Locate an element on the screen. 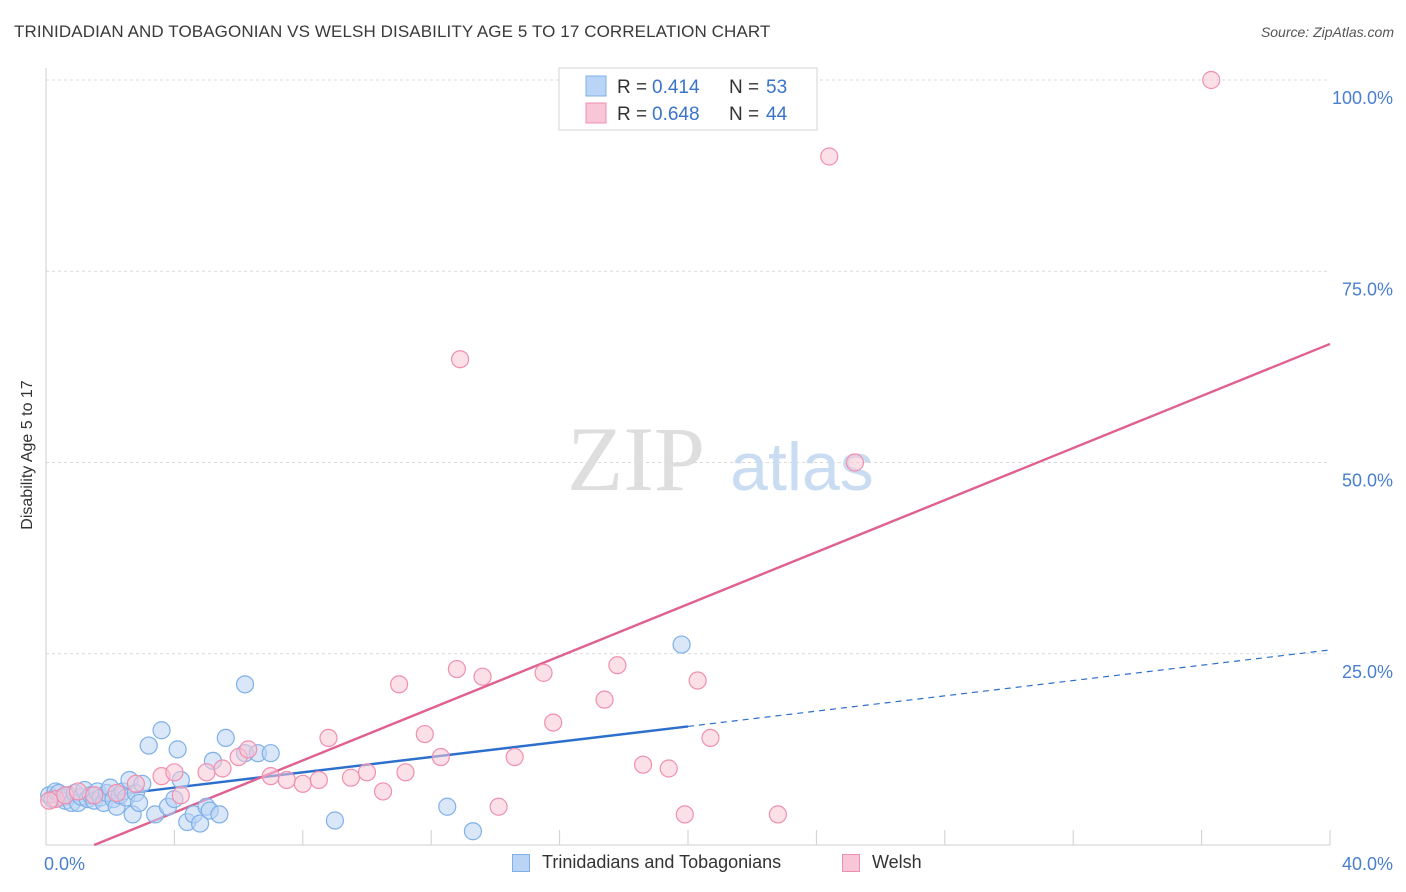  legend-label: Trinidadians and Tobagonians is located at coordinates (662, 862).